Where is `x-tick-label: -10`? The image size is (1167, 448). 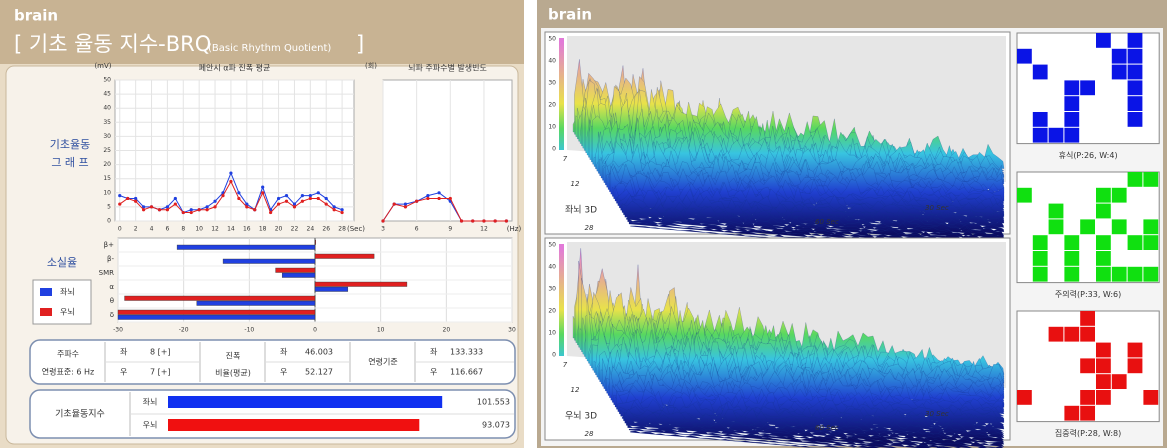 x-tick-label: -10 is located at coordinates (249, 330).